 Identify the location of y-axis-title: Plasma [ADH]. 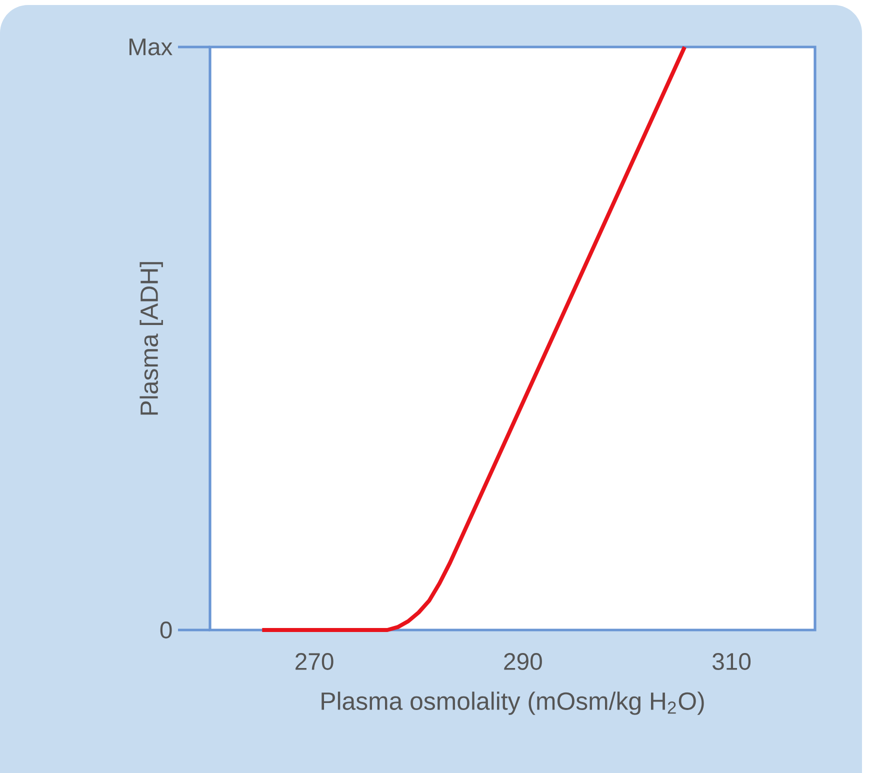
(151, 338).